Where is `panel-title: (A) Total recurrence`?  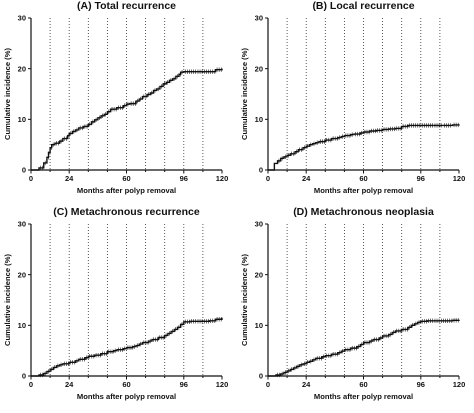
panel-title: (A) Total recurrence is located at coordinates (126, 6).